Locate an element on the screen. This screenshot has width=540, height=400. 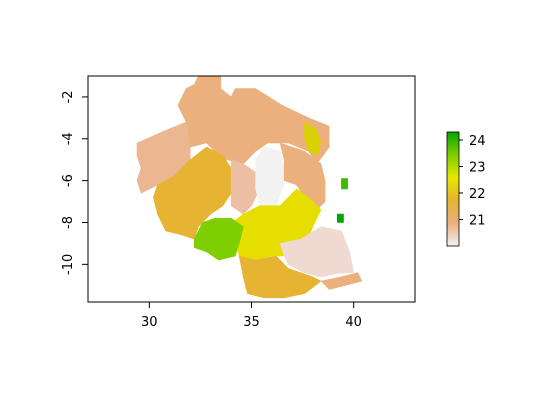
legend-tick-label: 23 is located at coordinates (477, 167).